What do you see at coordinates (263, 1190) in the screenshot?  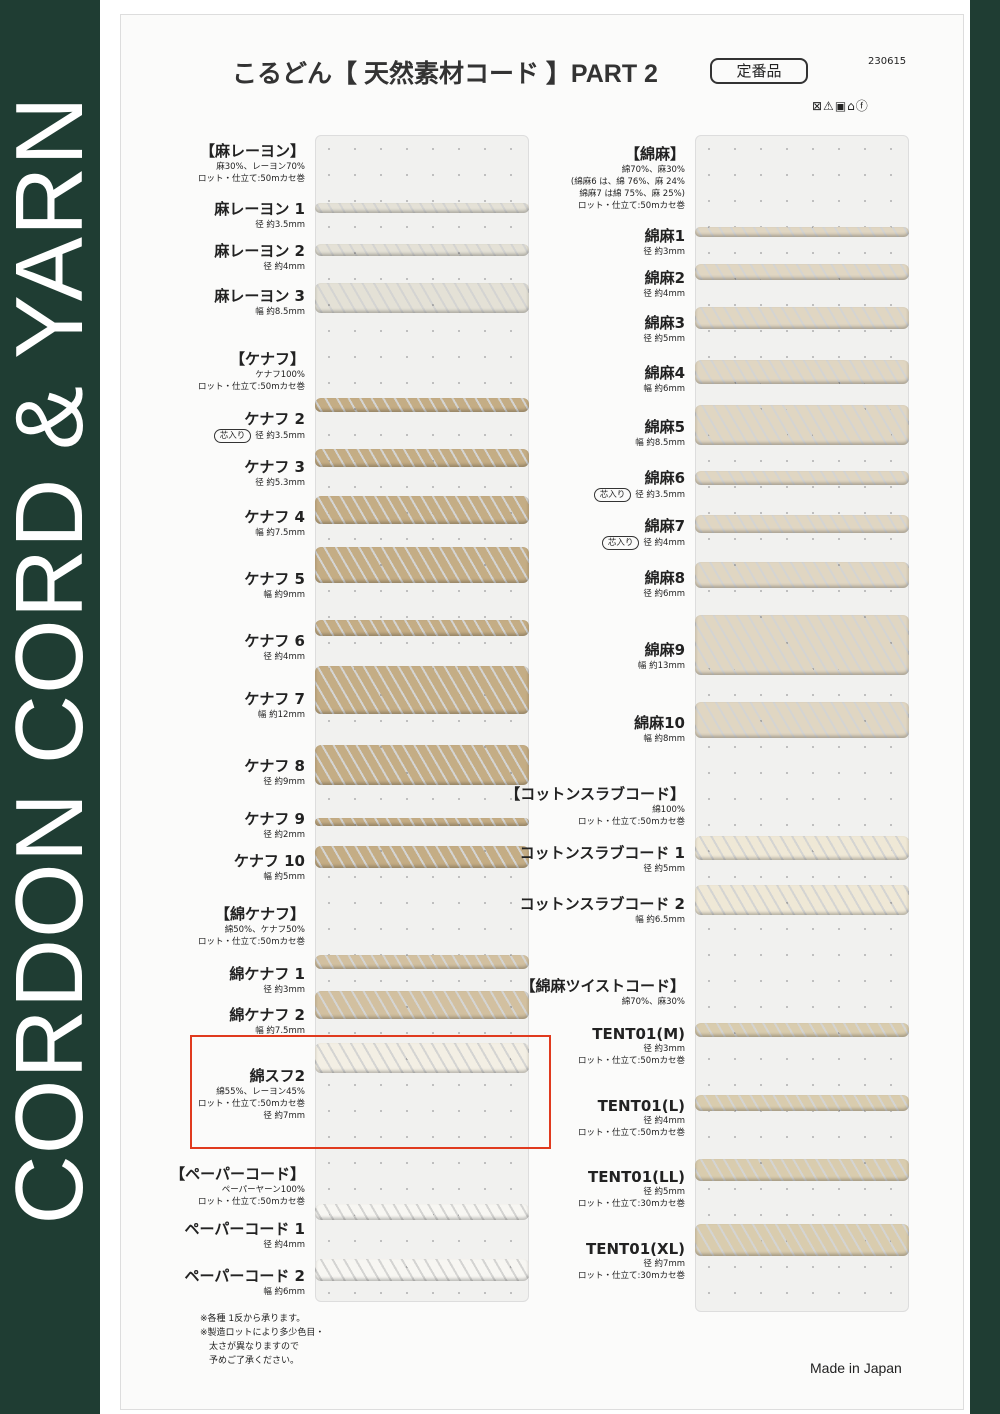 I see `spec-text: ペーパーヤーン100%` at bounding box center [263, 1190].